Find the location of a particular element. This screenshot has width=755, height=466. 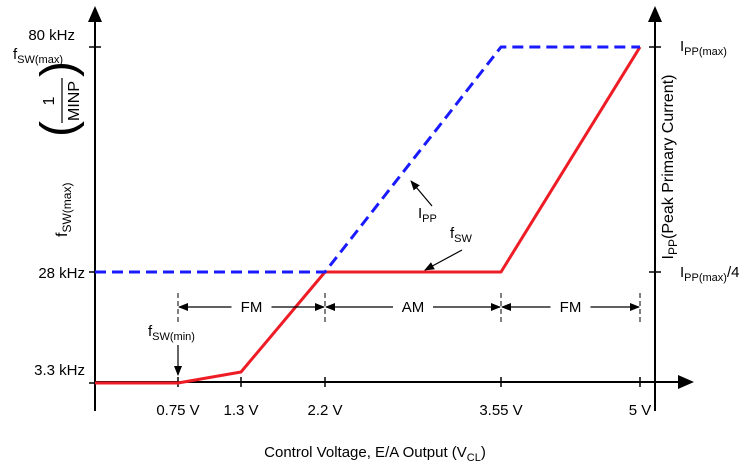

ipp-annotation: IPP is located at coordinates (427, 215).